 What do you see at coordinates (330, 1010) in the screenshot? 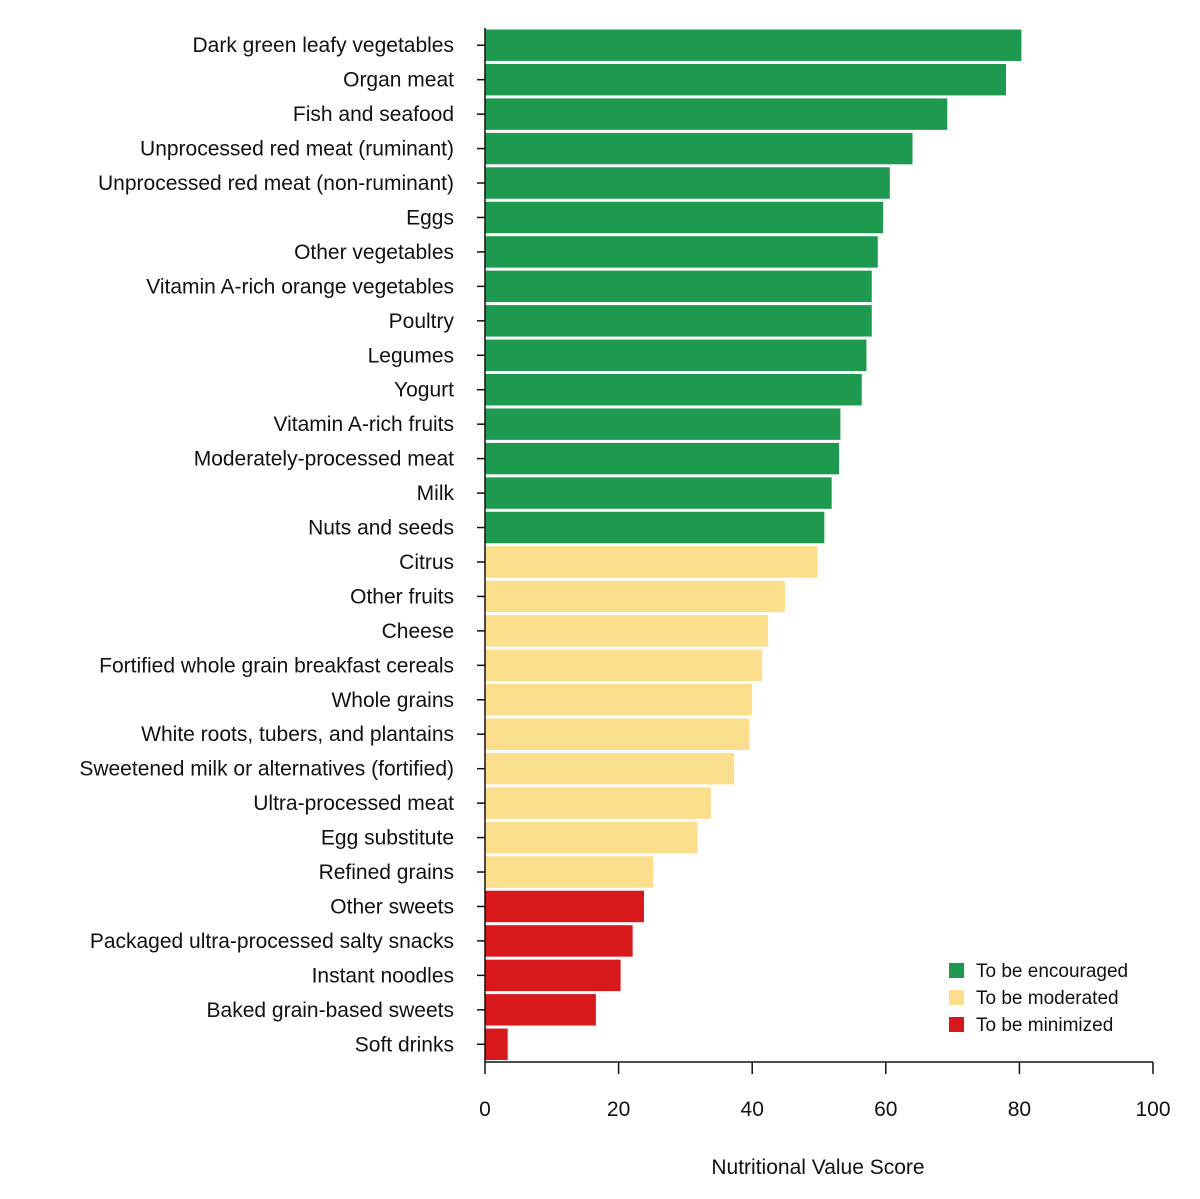
I see `category-label: Baked grain-based sweets` at bounding box center [330, 1010].